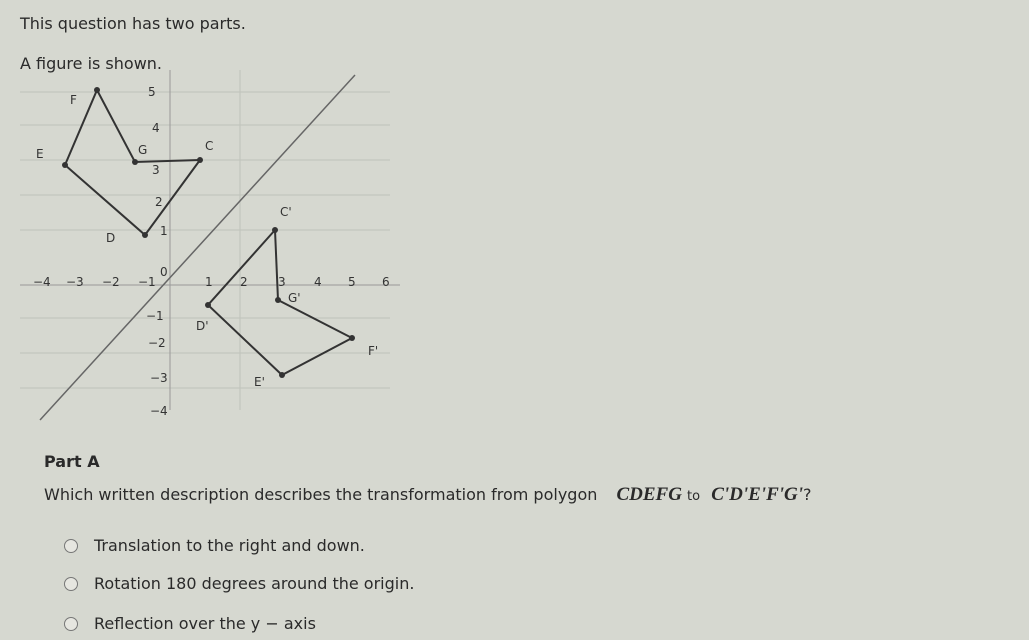  What do you see at coordinates (40, 154) in the screenshot?
I see `point-label: E` at bounding box center [40, 154].